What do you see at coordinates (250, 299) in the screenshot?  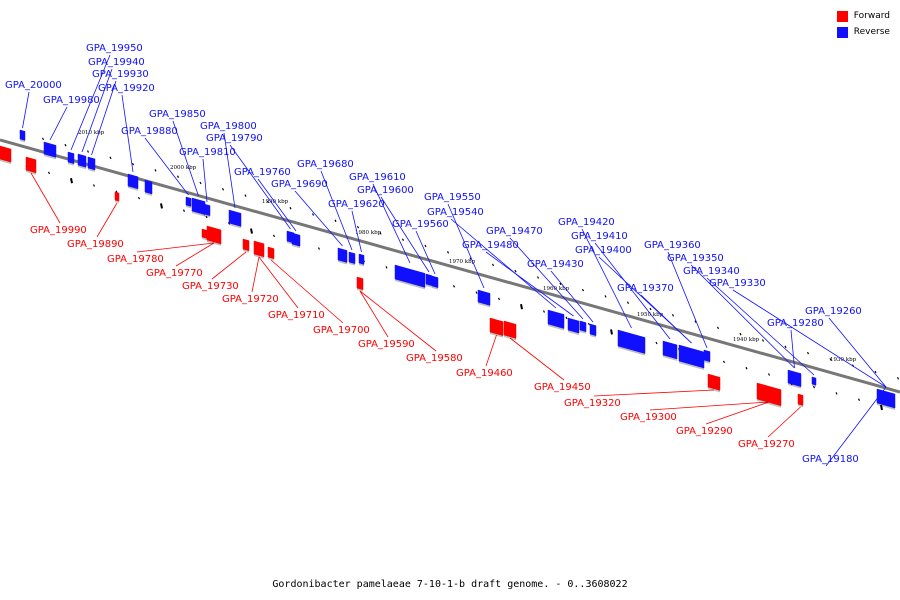 I see `forward-gene-label: GPA_19720` at bounding box center [250, 299].